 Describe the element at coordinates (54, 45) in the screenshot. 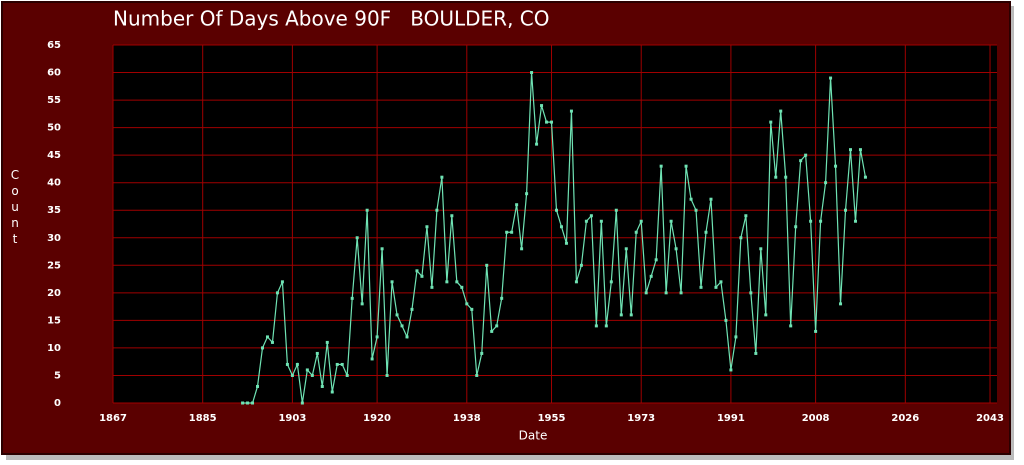

I see `y-tick-label: 65` at that location.